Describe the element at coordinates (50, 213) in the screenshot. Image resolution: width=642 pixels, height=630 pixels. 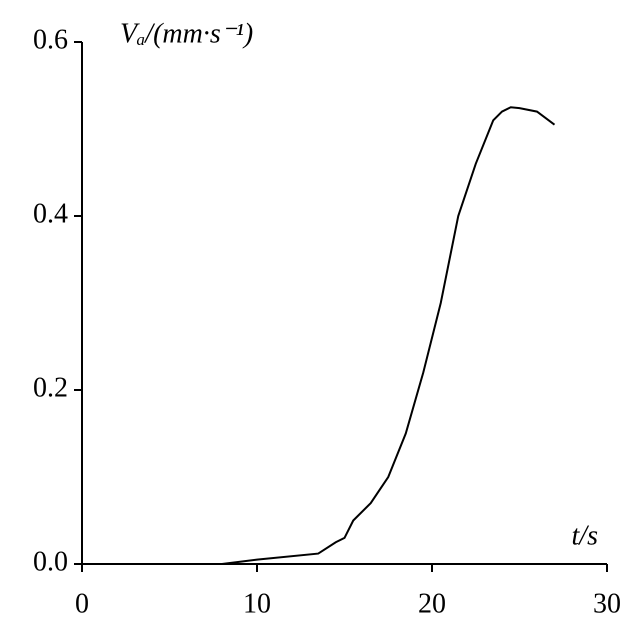
I see `y-tick-label: 0.4` at that location.